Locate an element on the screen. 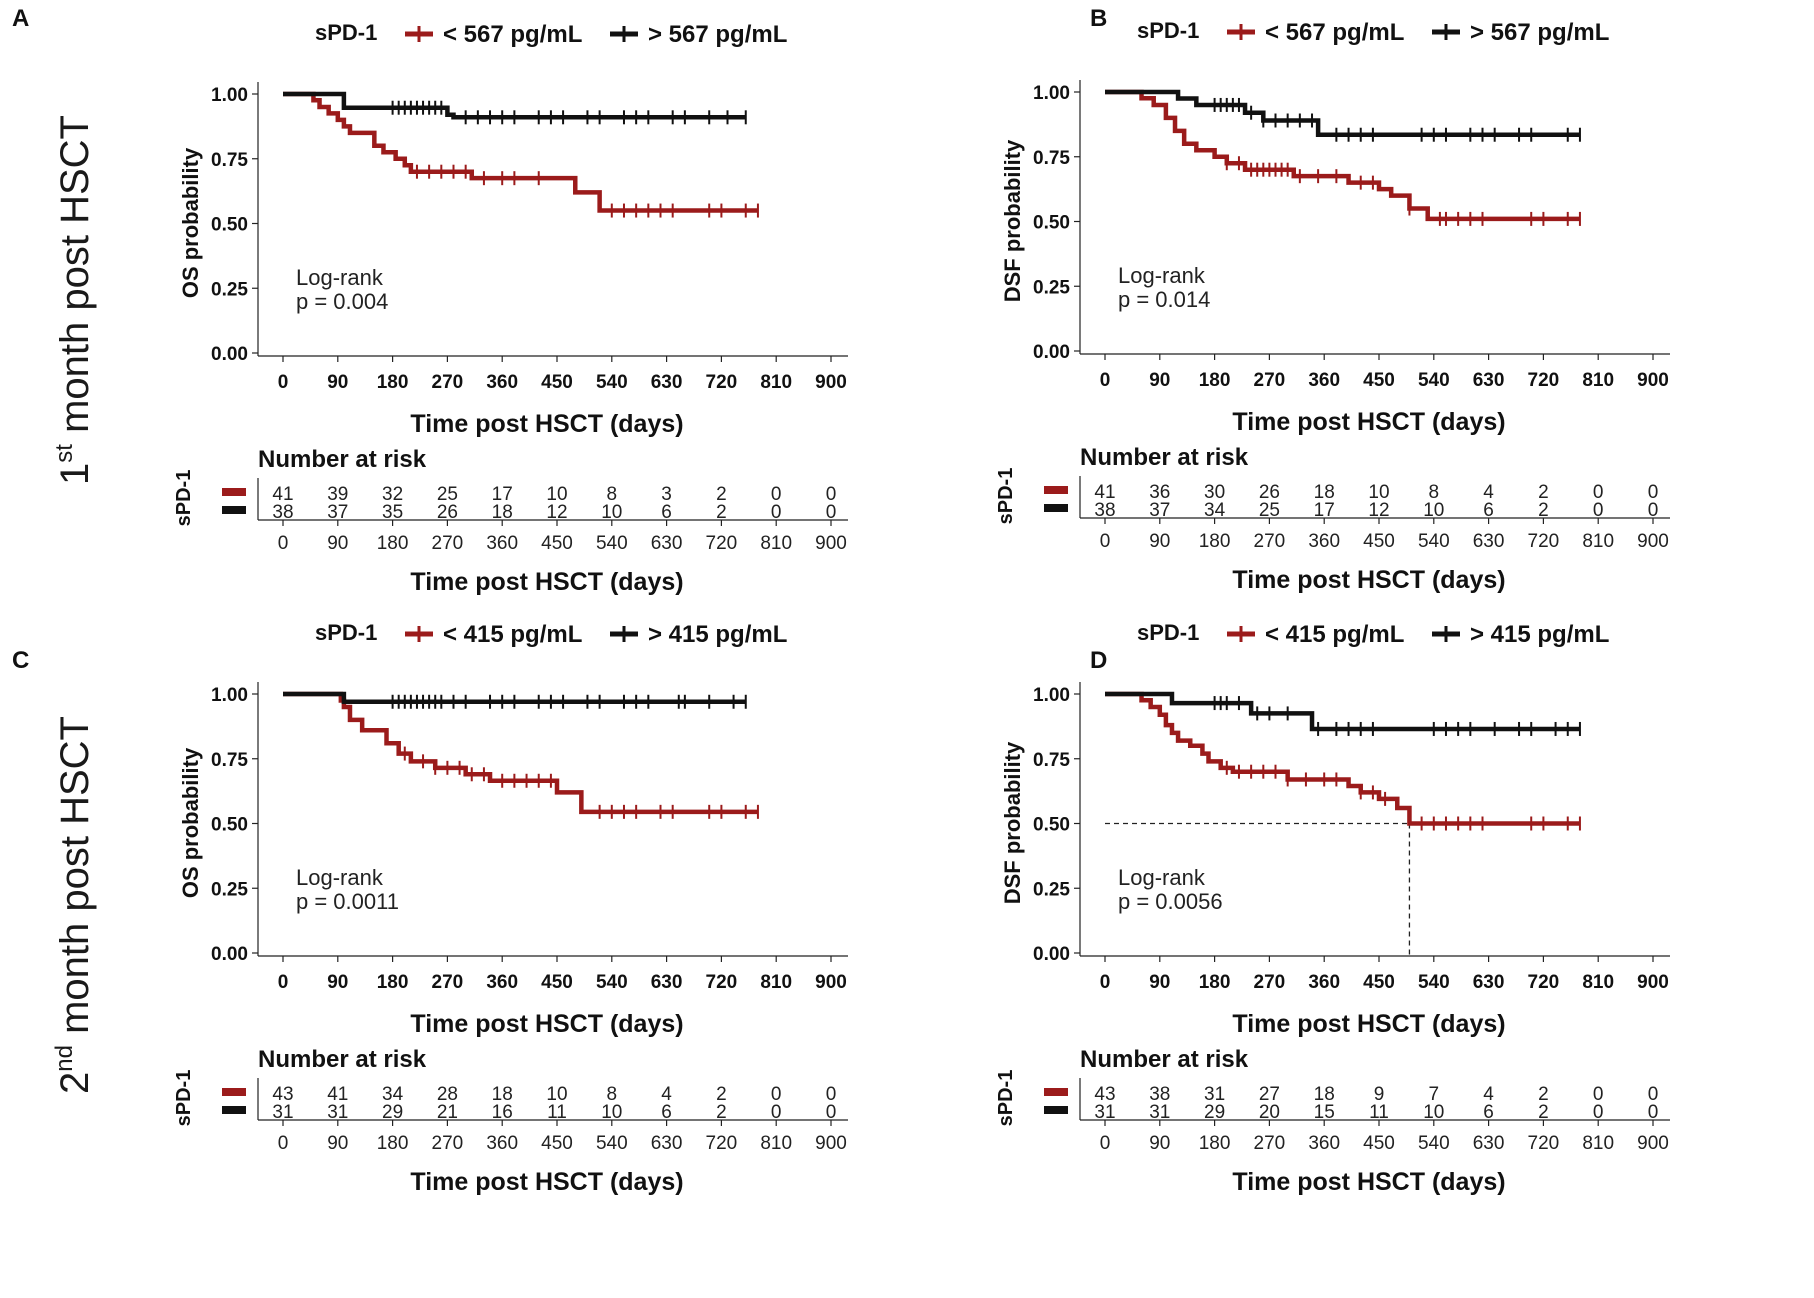  risk-count: 4 is located at coordinates (666, 1094).